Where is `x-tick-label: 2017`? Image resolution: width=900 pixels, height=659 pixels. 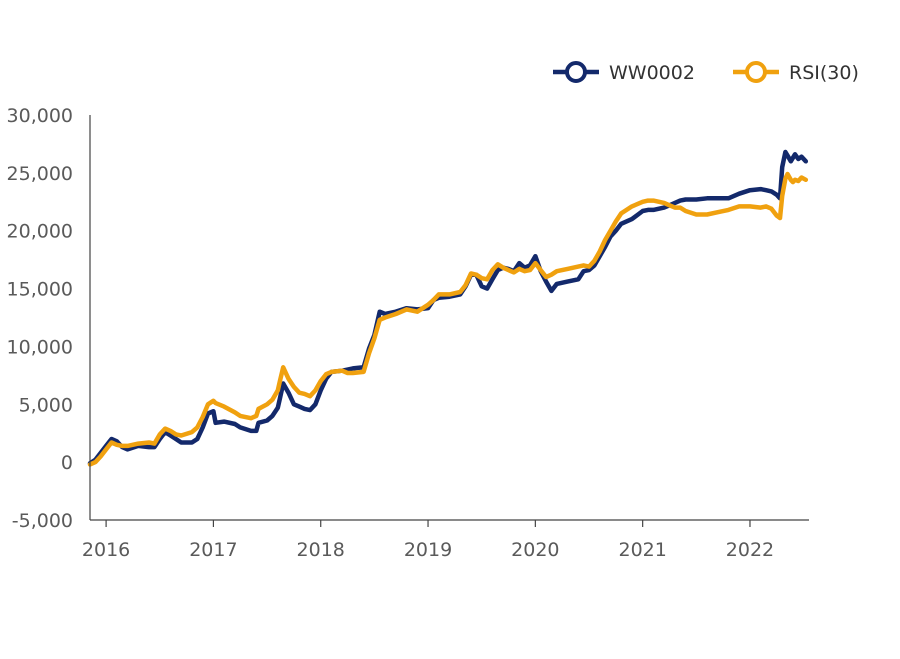
x-tick-label: 2017 is located at coordinates (213, 550).